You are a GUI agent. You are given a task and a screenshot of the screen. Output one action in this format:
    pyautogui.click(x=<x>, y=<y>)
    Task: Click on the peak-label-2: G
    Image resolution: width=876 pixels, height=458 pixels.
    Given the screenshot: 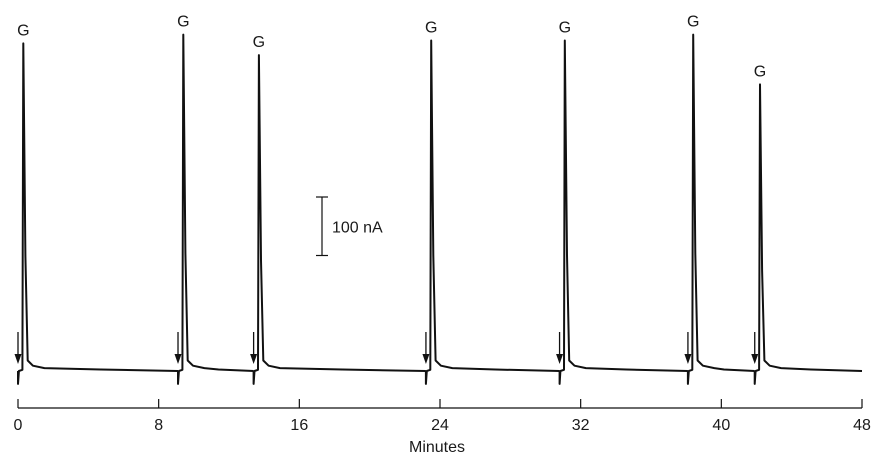 What is the action you would take?
    pyautogui.click(x=183, y=22)
    